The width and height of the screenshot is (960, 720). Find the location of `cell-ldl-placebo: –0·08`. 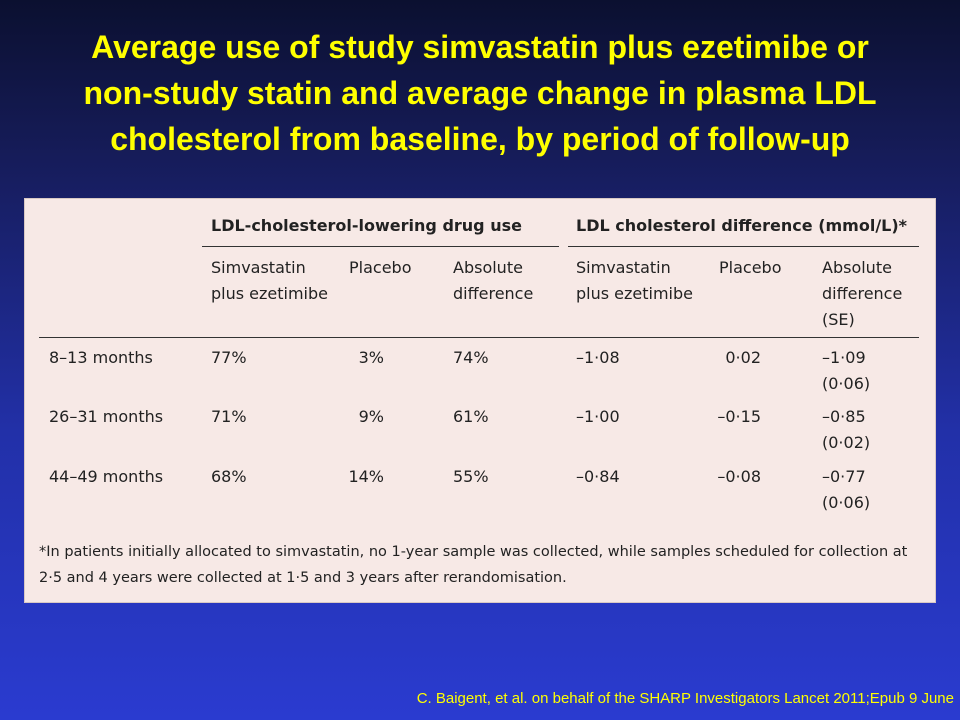

cell-ldl-placebo: –0·08 is located at coordinates (739, 476).